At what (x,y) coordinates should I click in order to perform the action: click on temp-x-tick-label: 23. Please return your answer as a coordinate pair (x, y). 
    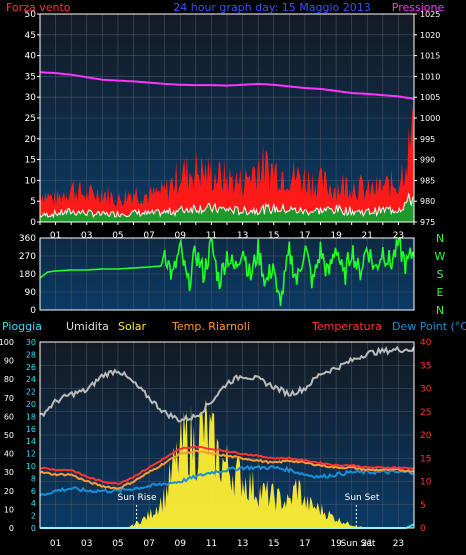
    Looking at the image, I should click on (398, 544).